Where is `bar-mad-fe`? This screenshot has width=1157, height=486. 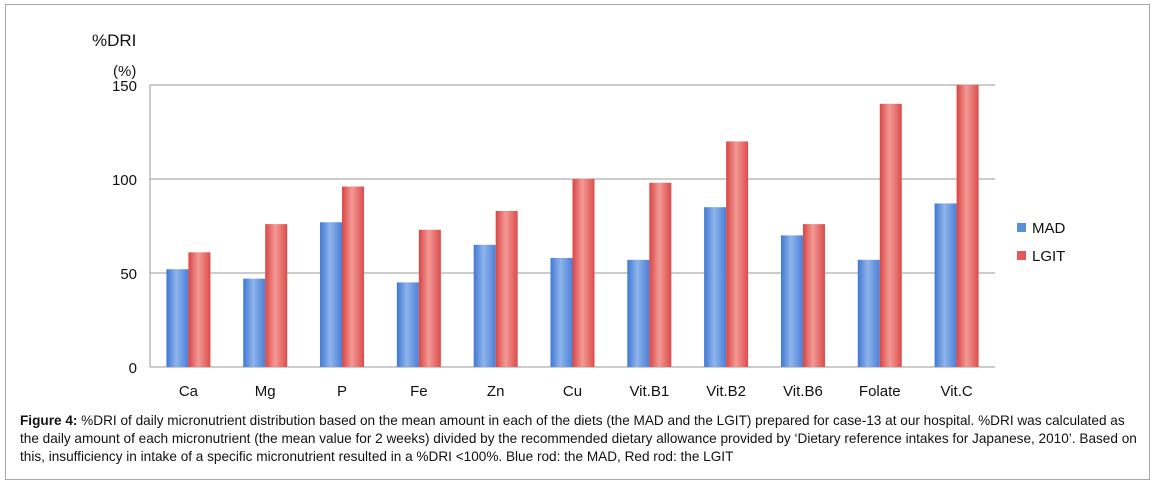 bar-mad-fe is located at coordinates (407, 324).